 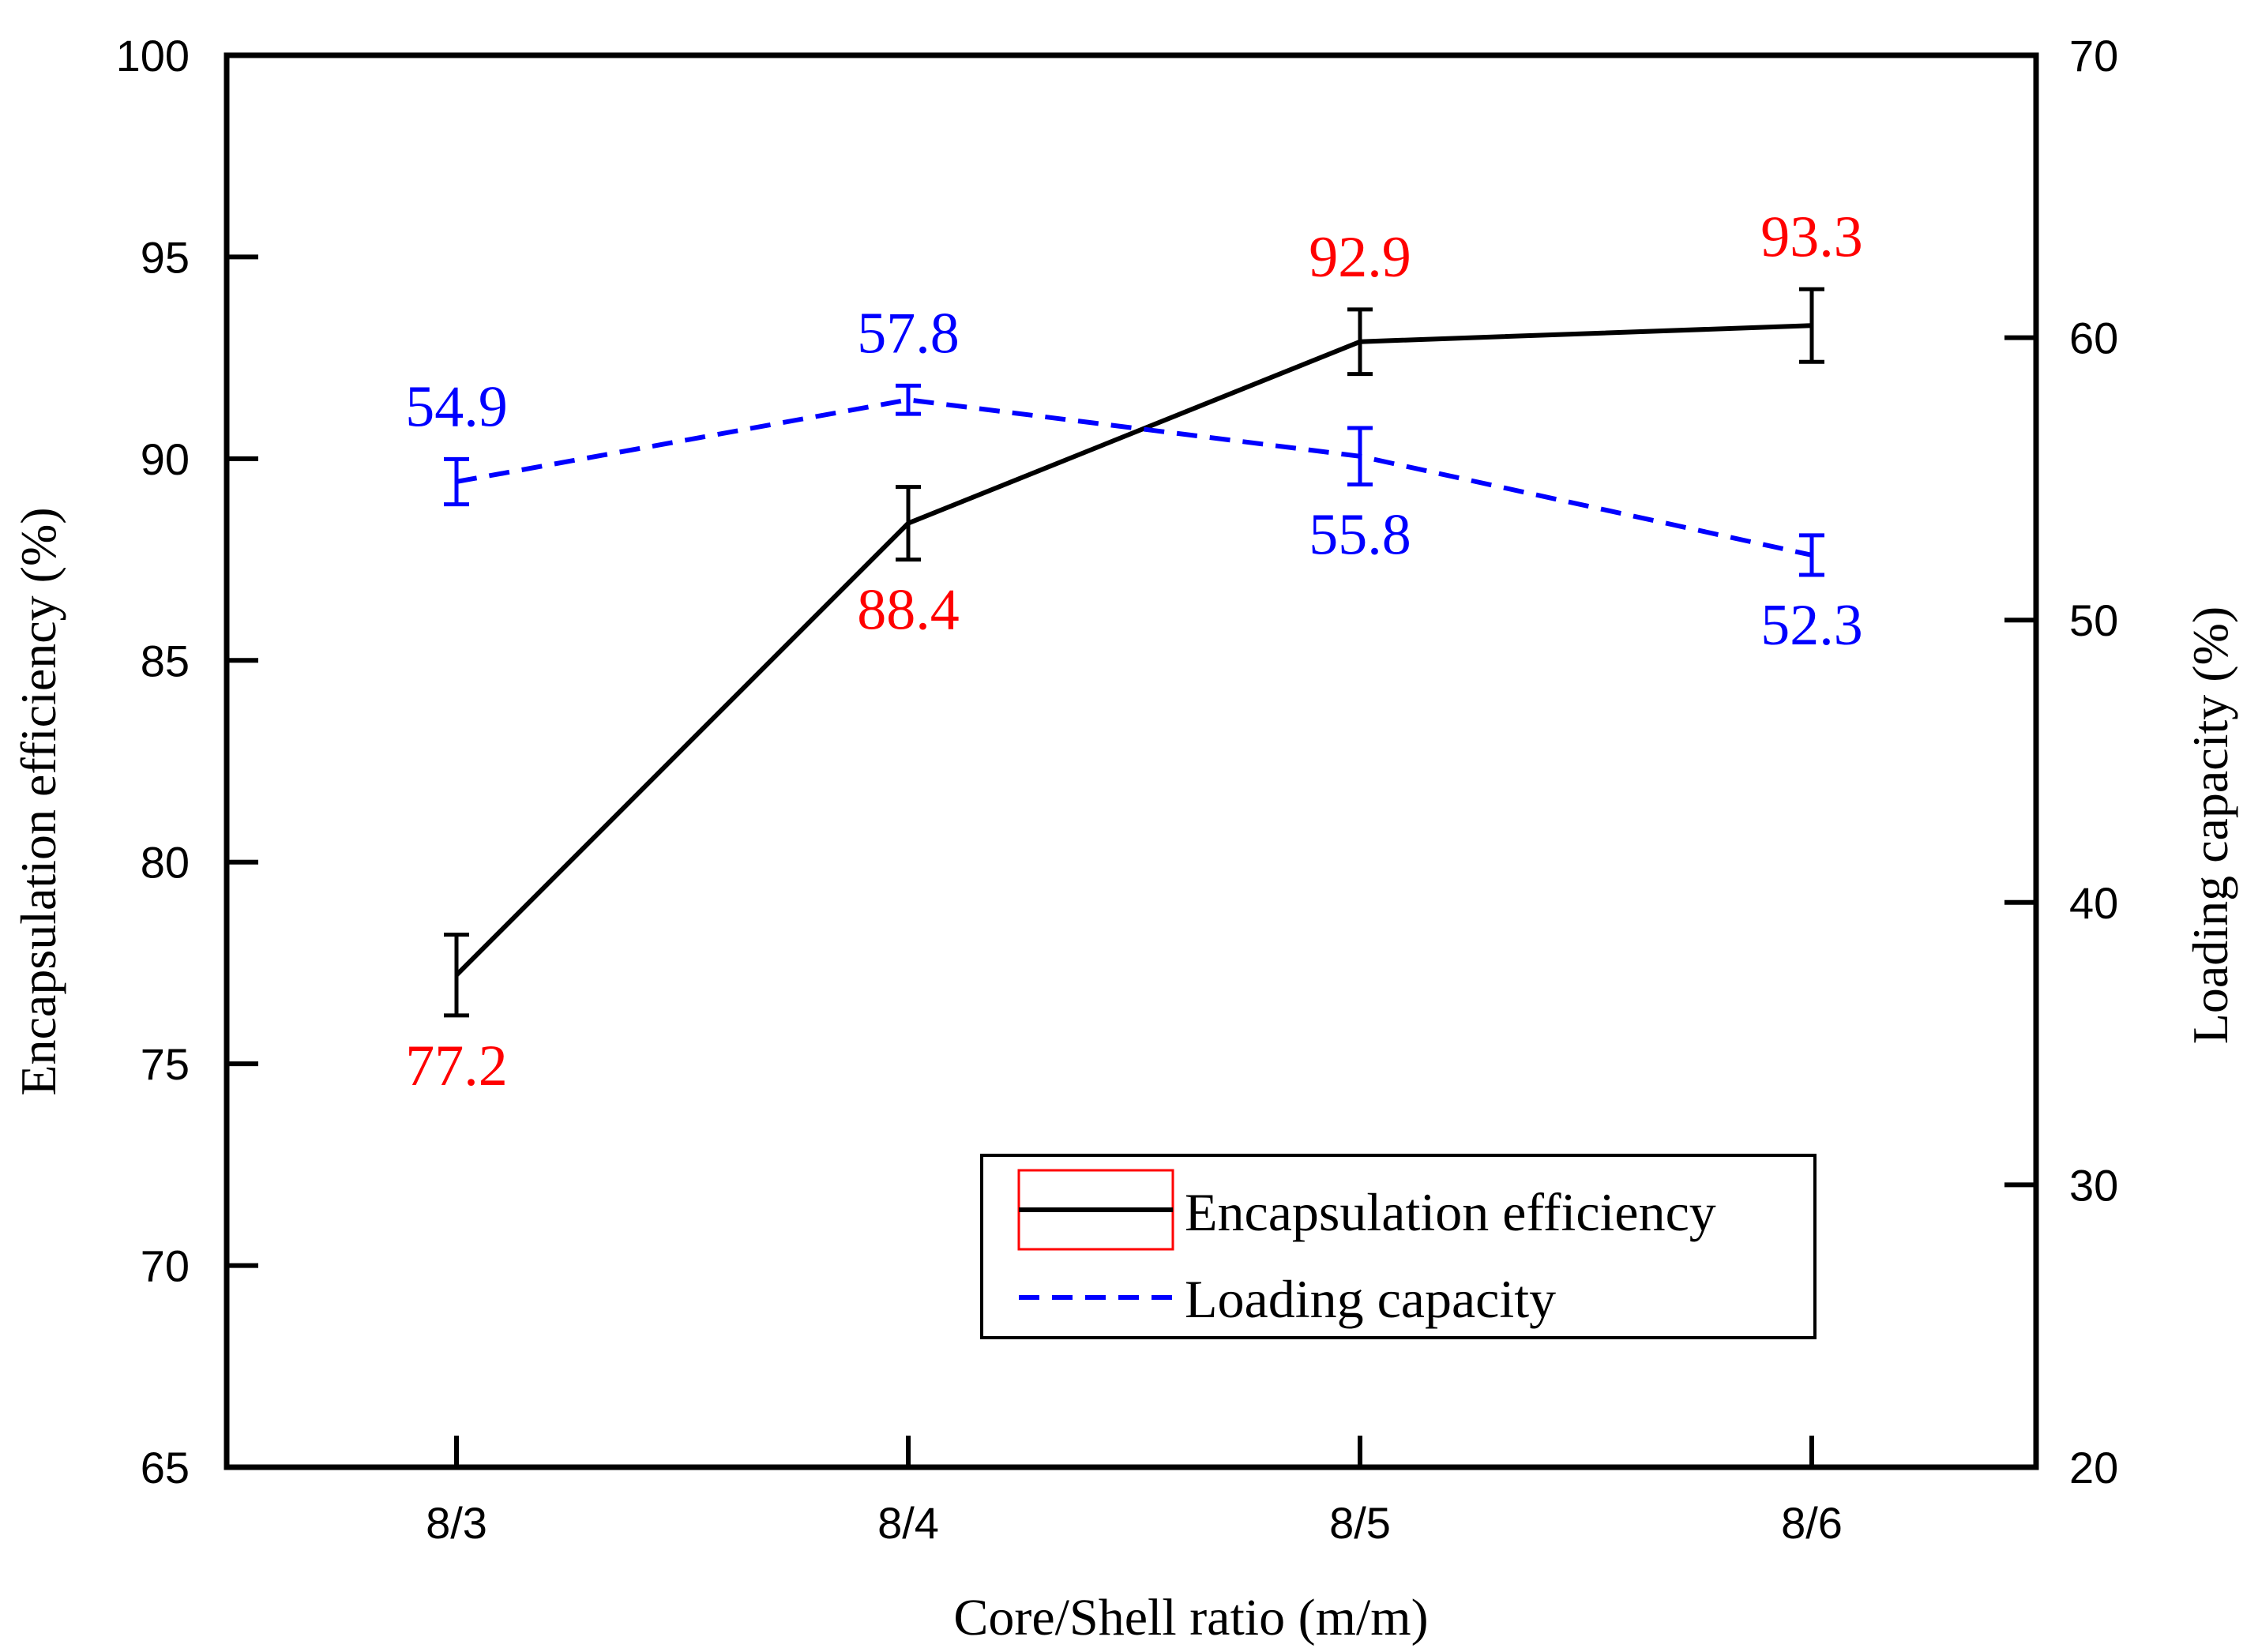 I want to click on y-tick-label: 75, so click(x=165, y=1064).